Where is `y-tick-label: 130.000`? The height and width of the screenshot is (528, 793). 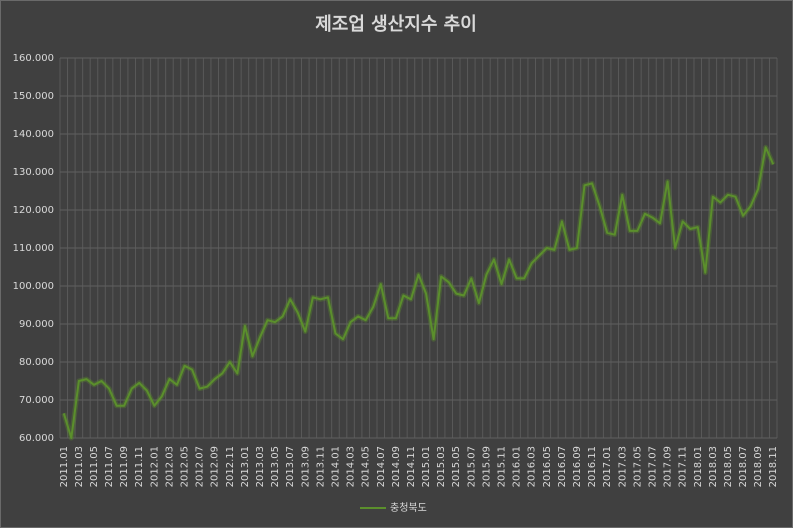 y-tick-label: 130.000 is located at coordinates (33, 172).